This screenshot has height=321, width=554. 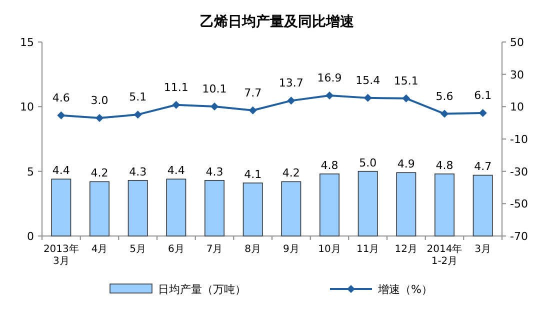 What do you see at coordinates (176, 249) in the screenshot?
I see `x-tick-label: 6月` at bounding box center [176, 249].